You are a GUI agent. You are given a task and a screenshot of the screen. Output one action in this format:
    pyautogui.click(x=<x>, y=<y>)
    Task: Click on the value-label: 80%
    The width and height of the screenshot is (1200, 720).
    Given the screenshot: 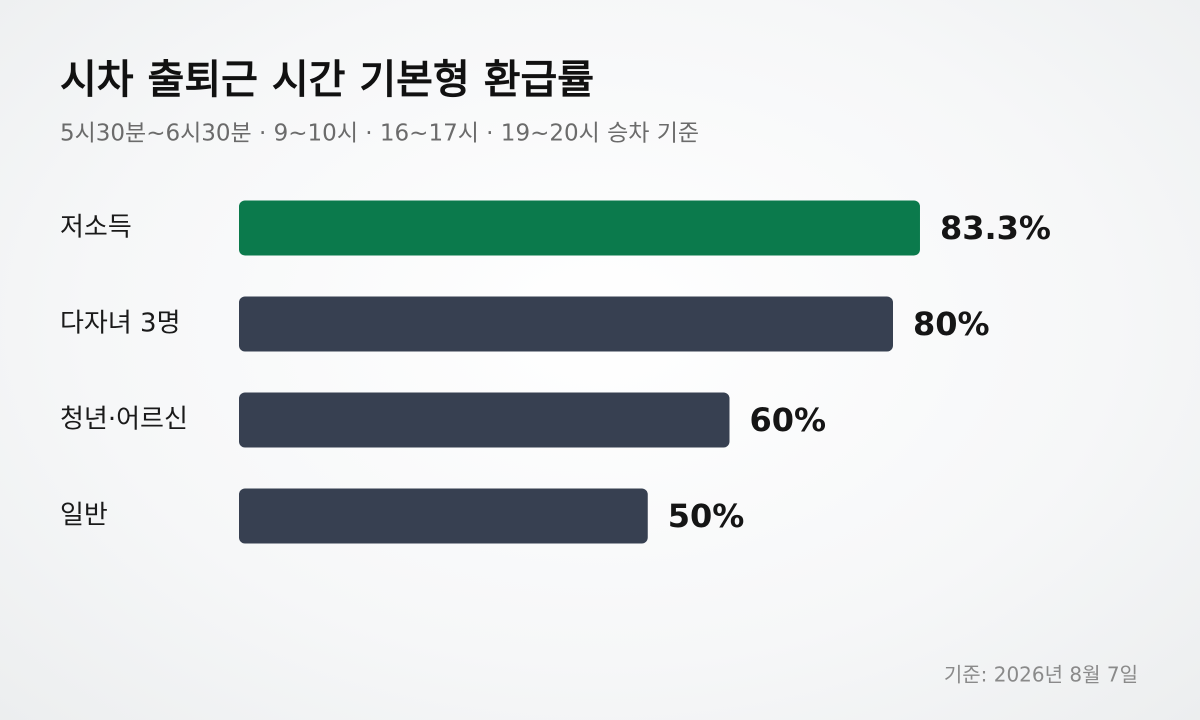 What is the action you would take?
    pyautogui.click(x=951, y=324)
    